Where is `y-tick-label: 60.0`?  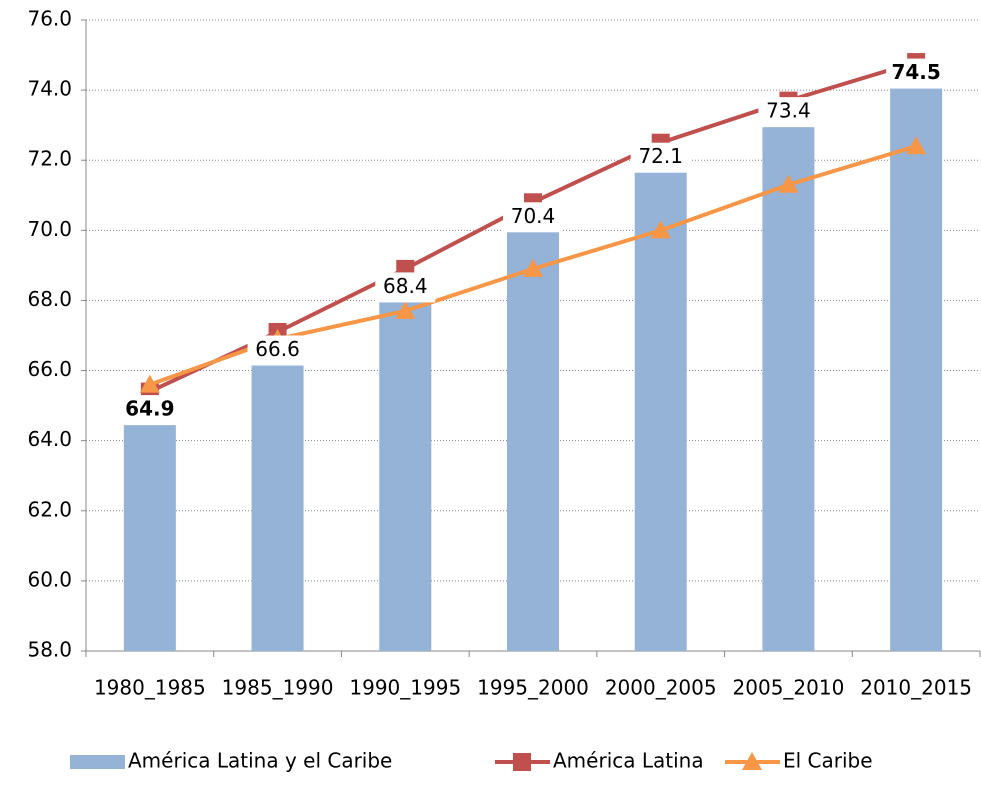
y-tick-label: 60.0 is located at coordinates (49, 579).